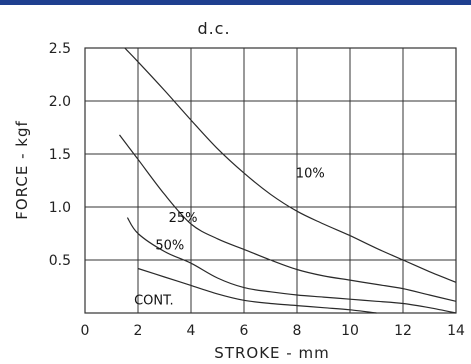 This screenshot has height=364, width=471. I want to click on chart-title: d.c., so click(213, 28).